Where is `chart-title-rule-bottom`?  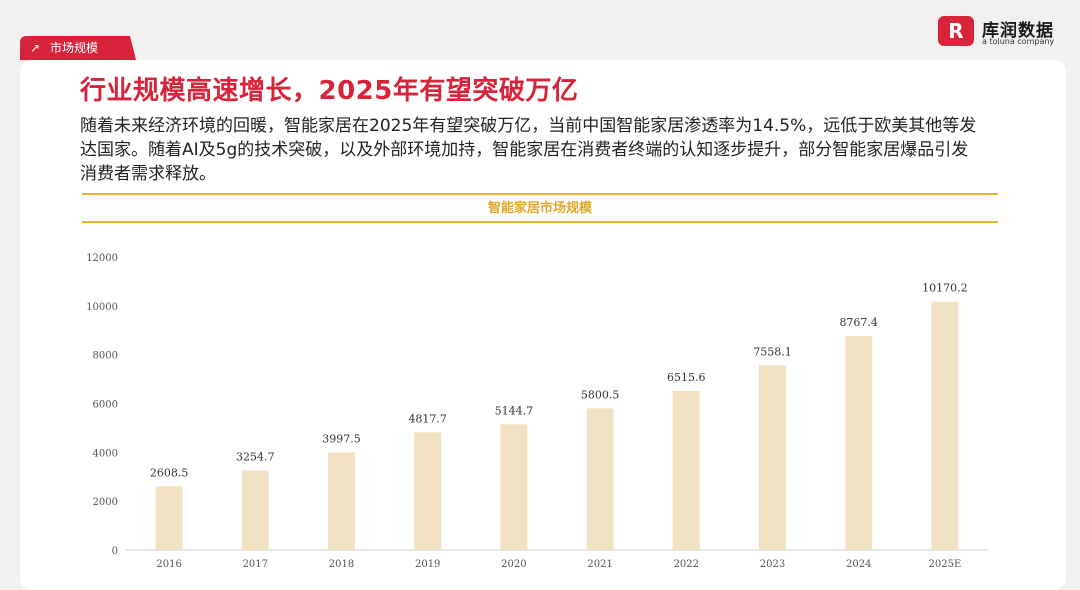 chart-title-rule-bottom is located at coordinates (540, 222).